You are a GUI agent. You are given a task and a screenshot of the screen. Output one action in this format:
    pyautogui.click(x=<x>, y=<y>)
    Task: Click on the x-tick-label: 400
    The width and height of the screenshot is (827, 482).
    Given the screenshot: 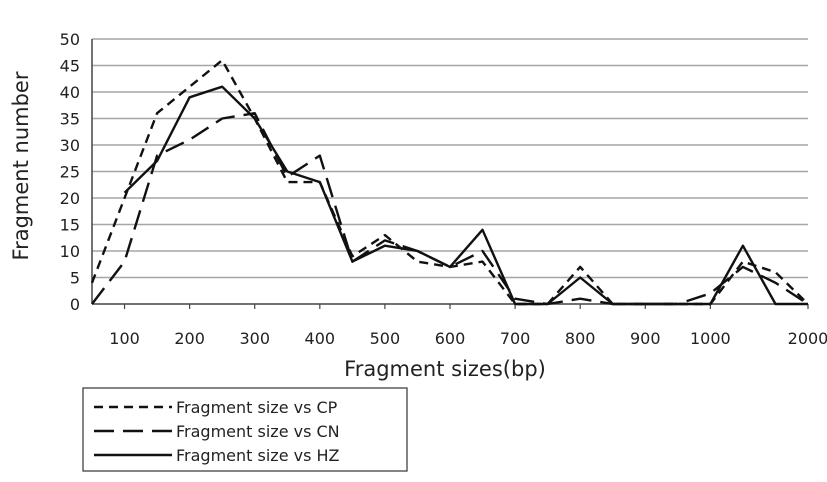 What is the action you would take?
    pyautogui.click(x=320, y=338)
    